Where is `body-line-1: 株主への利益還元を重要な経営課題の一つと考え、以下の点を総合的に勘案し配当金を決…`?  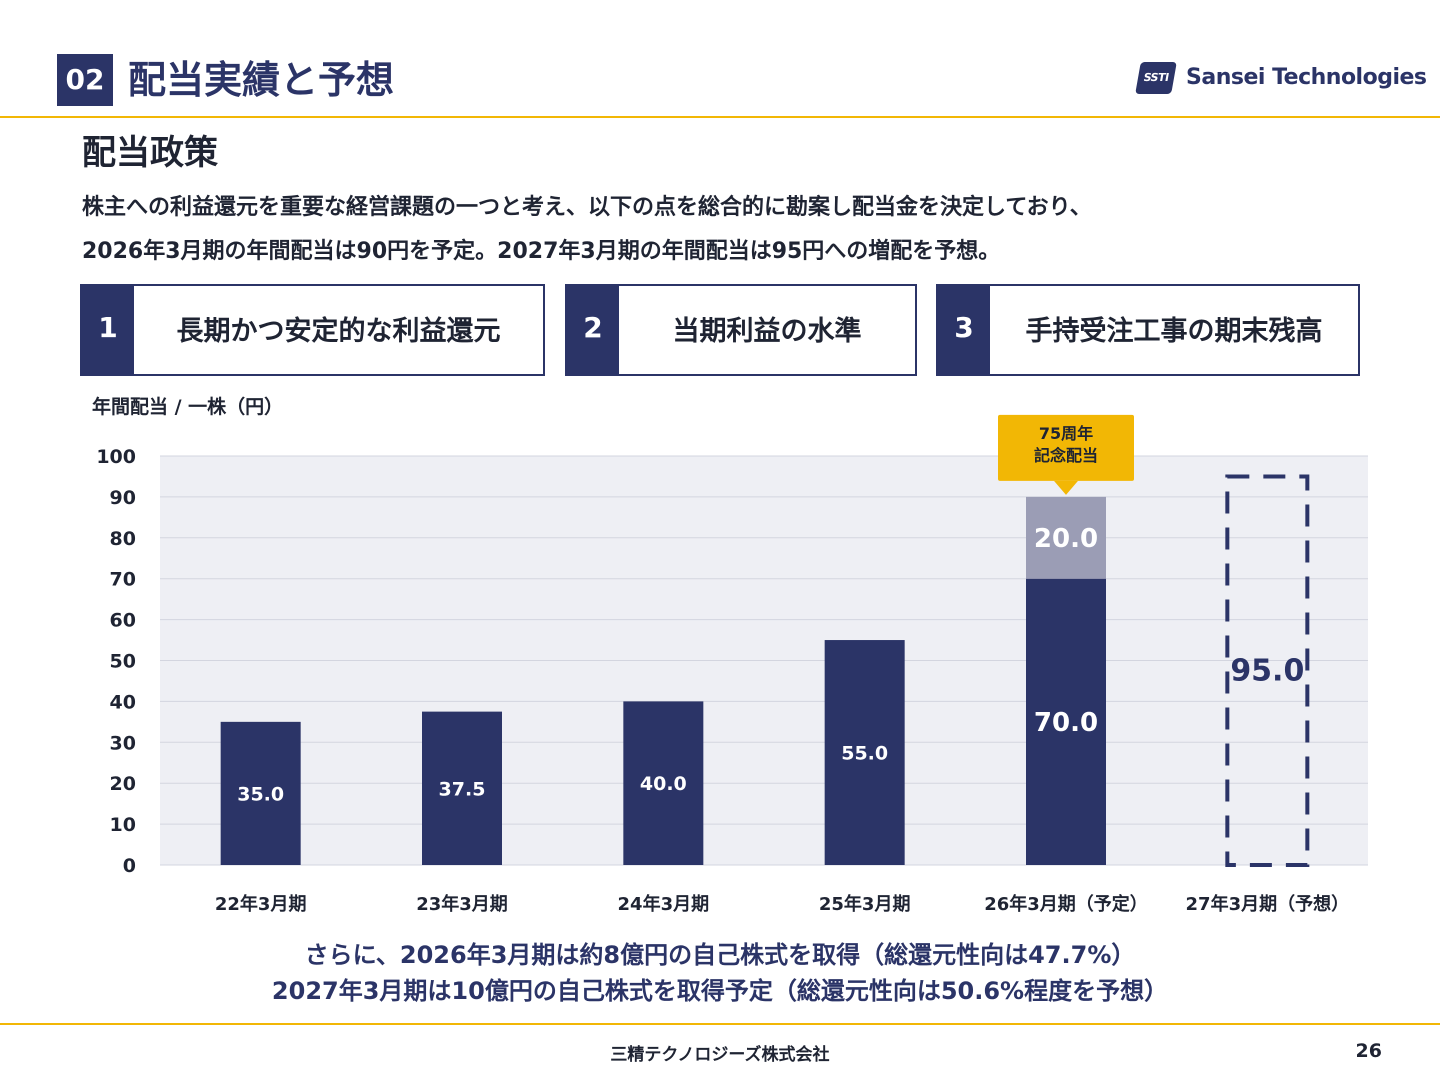 body-line-1: 株主への利益還元を重要な経営課題の一つと考え、以下の点を総合的に勘案し配当金を決… is located at coordinates (587, 207).